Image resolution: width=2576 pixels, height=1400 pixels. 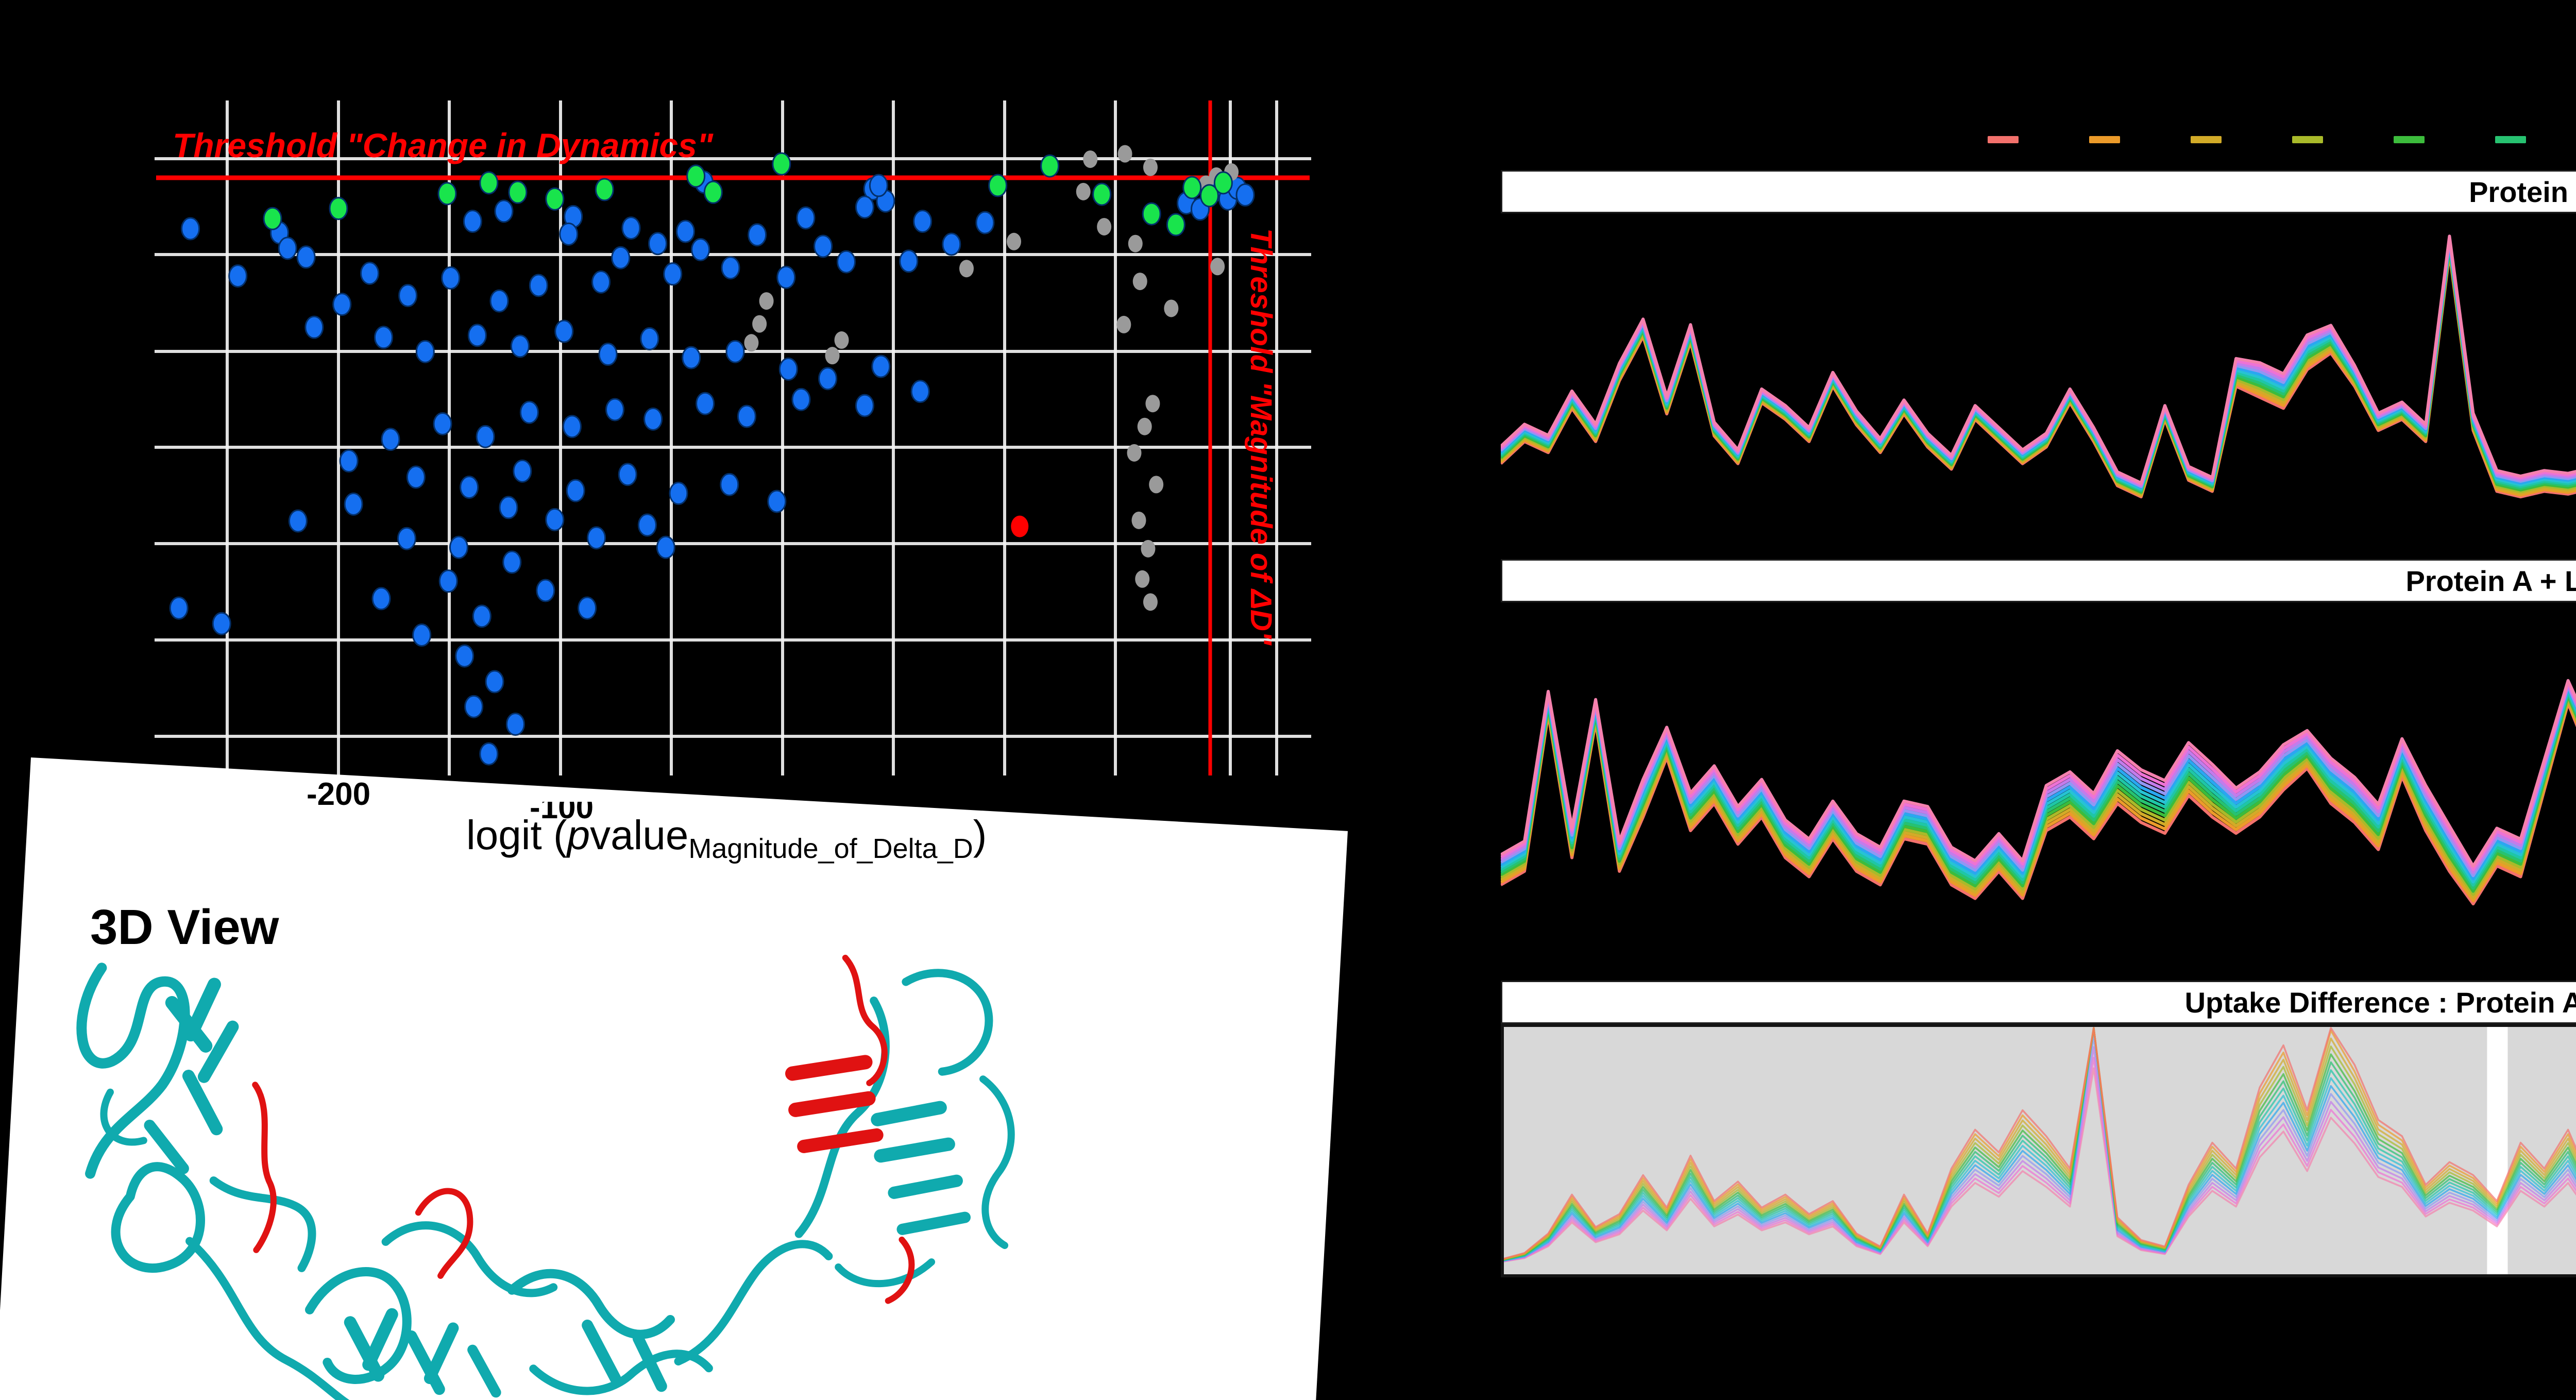 What do you see at coordinates (1020, 526) in the screenshot?
I see `volcano-point-red` at bounding box center [1020, 526].